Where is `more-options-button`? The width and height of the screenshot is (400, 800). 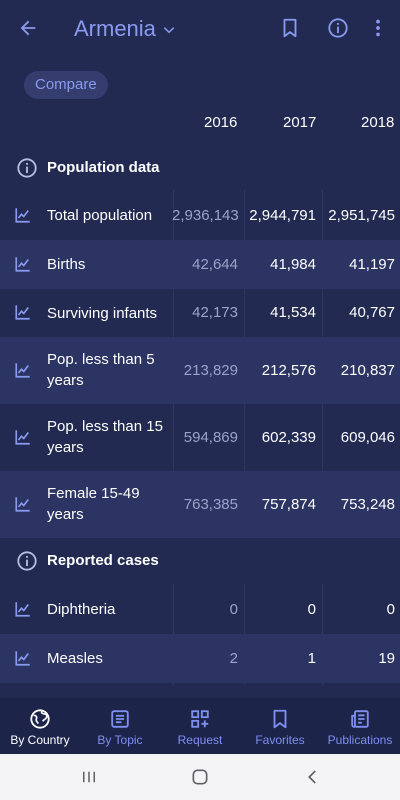
more-options-button is located at coordinates (378, 28).